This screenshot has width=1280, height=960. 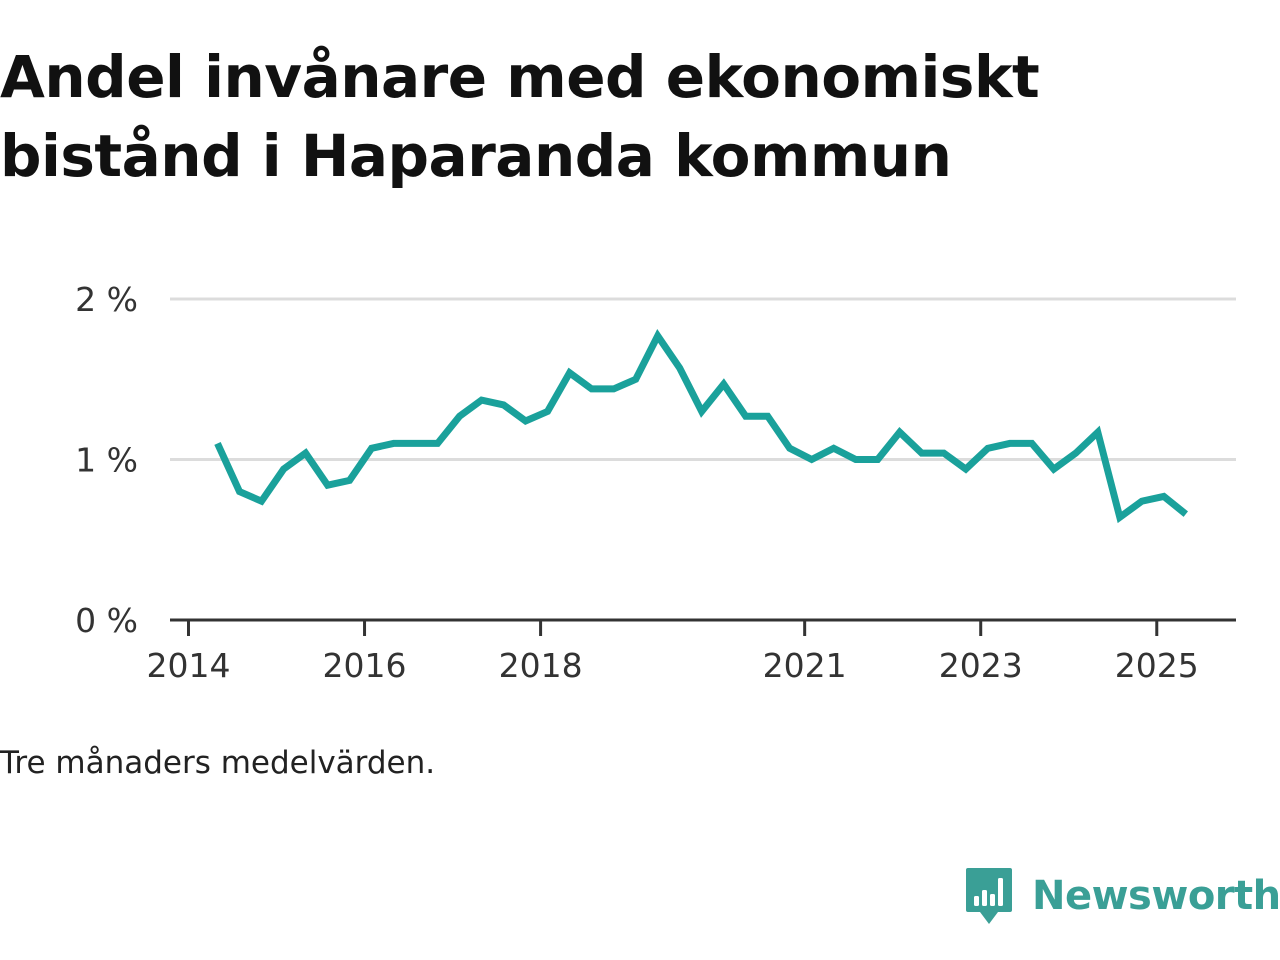 I want to click on chart-footnote: Tre månaders medelvärden., so click(x=218, y=763).